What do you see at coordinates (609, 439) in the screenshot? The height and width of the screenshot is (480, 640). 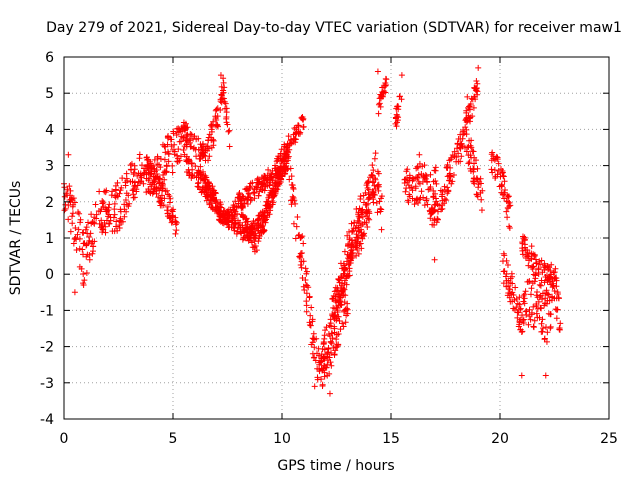 I see `x-tick-label: 25` at bounding box center [609, 439].